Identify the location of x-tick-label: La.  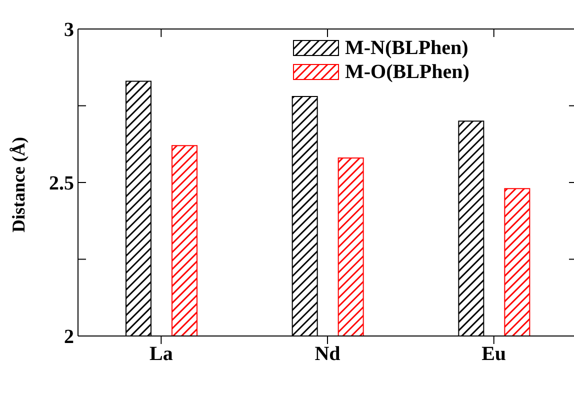
(161, 354).